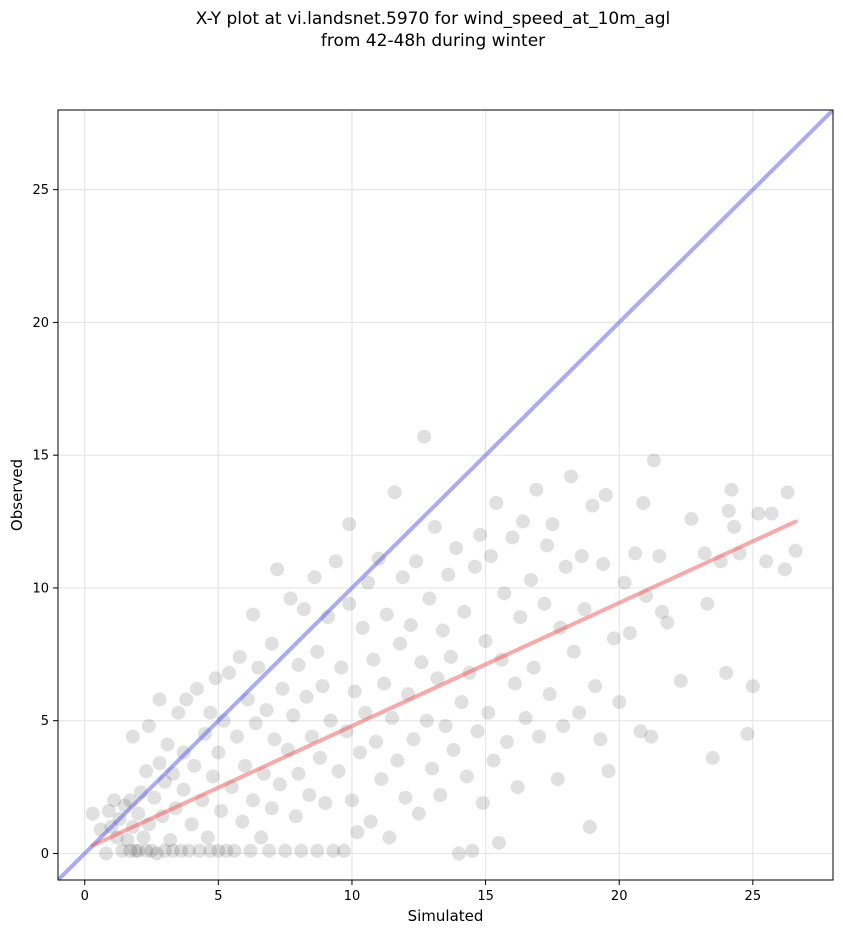 This screenshot has height=934, width=843. I want to click on x-axis-label: Simulated, so click(446, 916).